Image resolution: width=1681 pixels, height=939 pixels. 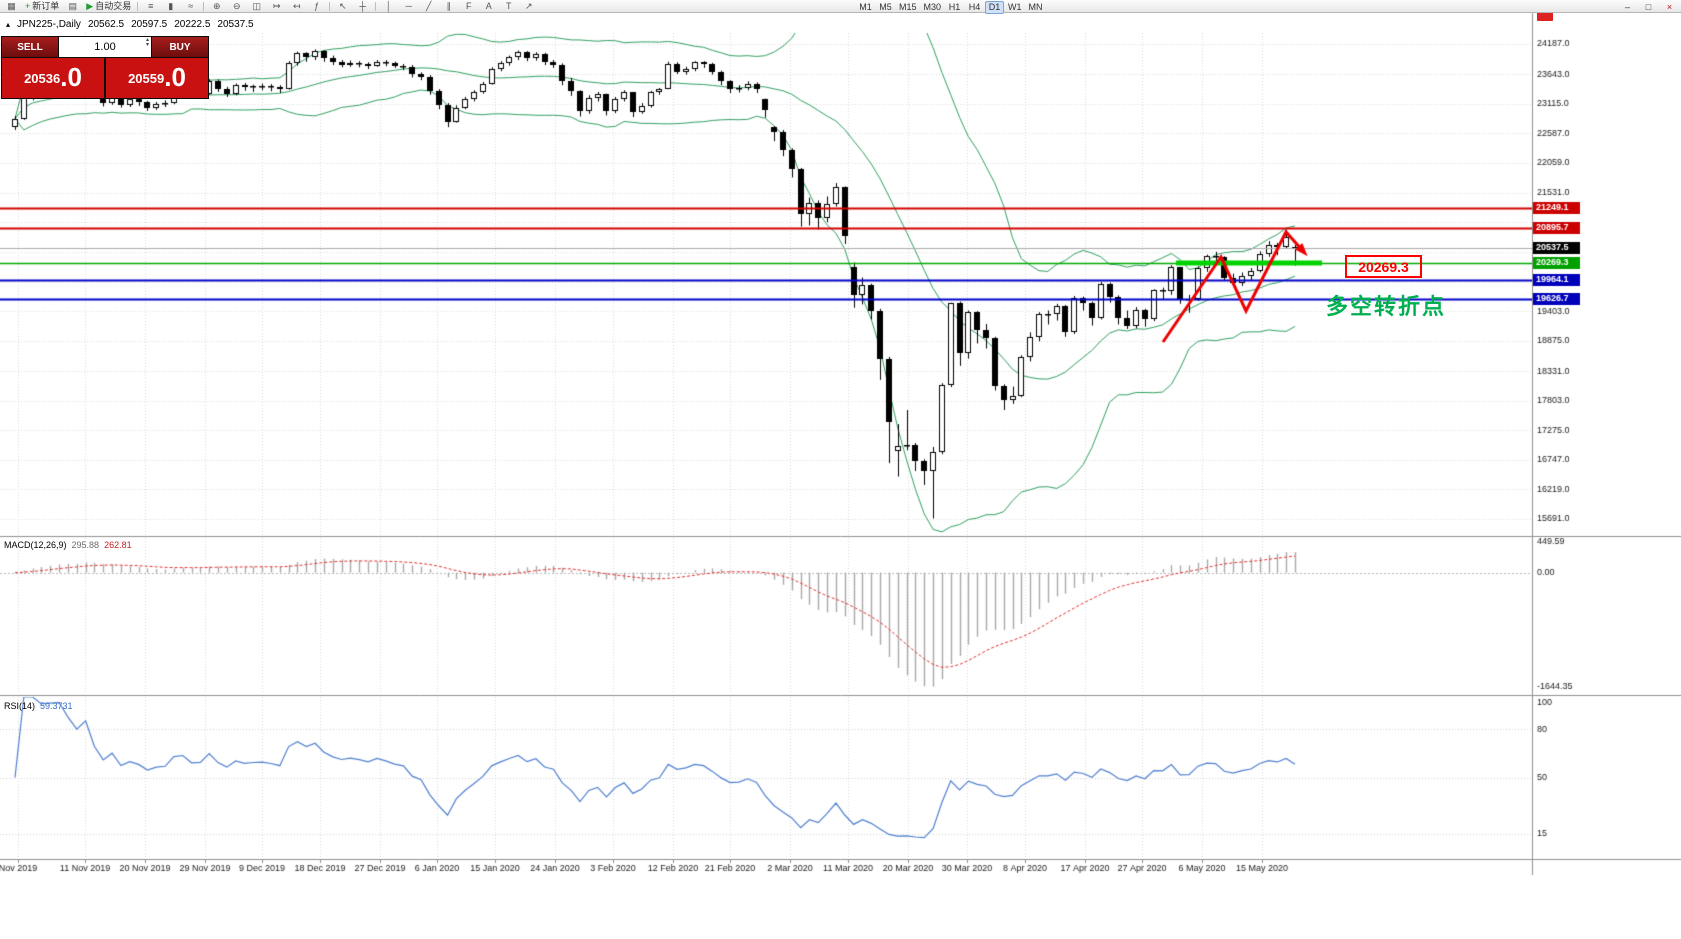 I want to click on timeframe-d1-label: D1, so click(x=994, y=7).